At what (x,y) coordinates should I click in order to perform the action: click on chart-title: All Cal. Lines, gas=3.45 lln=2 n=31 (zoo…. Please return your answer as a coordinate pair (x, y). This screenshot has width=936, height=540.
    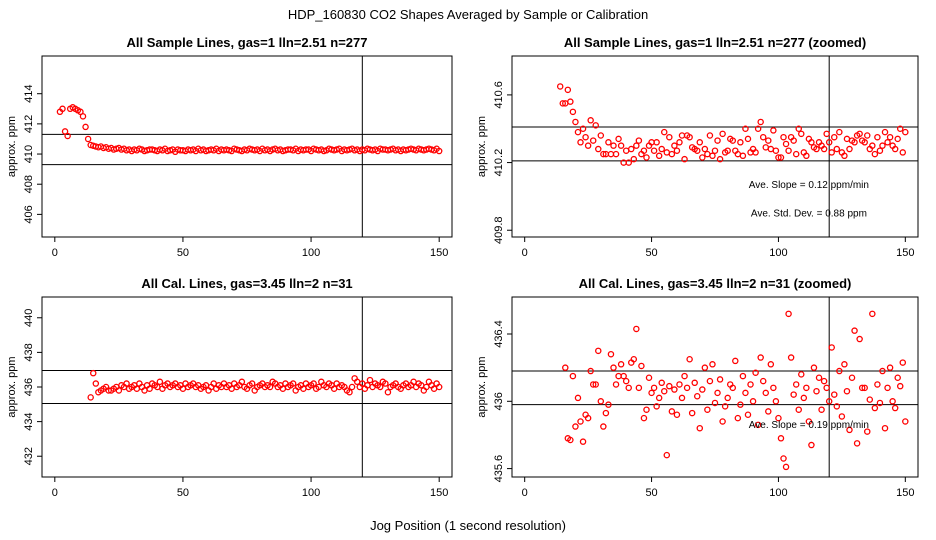
    Looking at the image, I should click on (715, 283).